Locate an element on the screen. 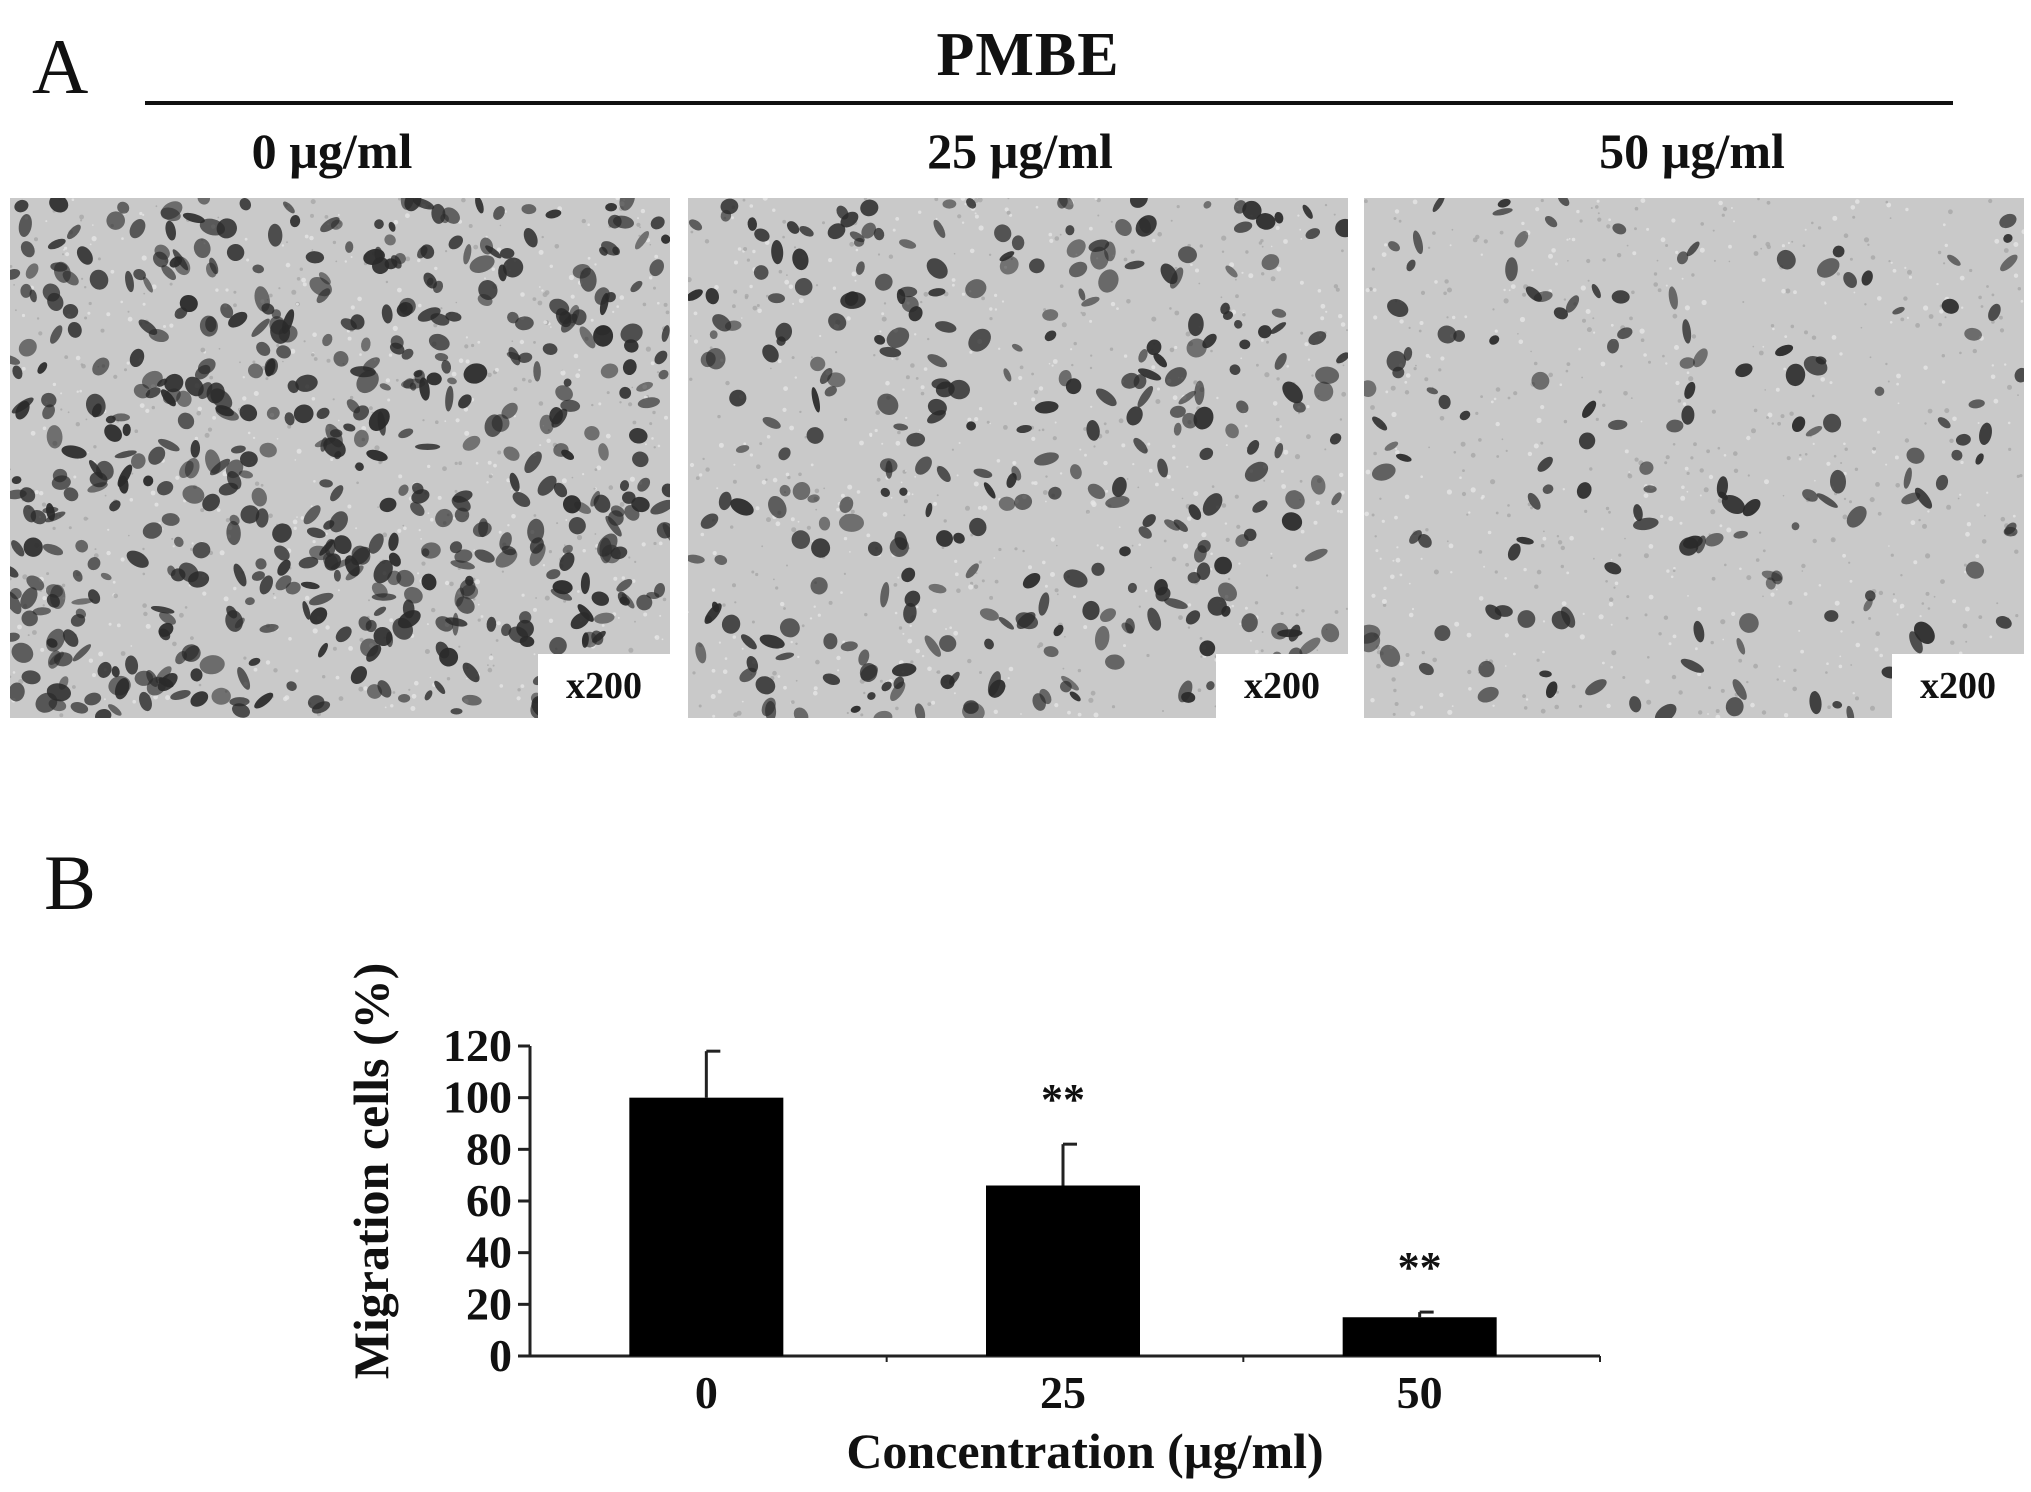  micrograph-grain is located at coordinates (1694, 458).